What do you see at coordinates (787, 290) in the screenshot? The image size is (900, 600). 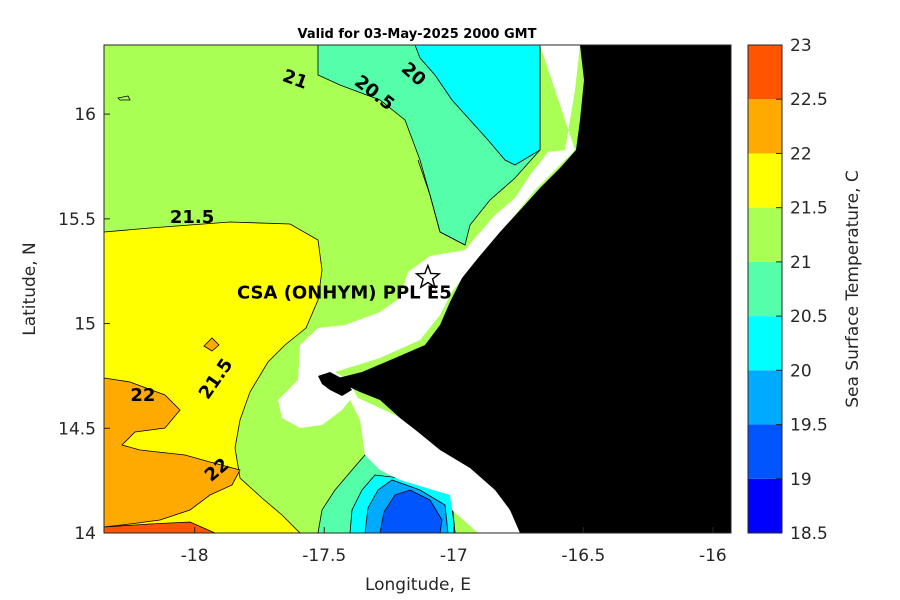 I see `colorbar: 18.5 19 19.5 20 20.5 21 21.5 22 22.5 23` at bounding box center [787, 290].